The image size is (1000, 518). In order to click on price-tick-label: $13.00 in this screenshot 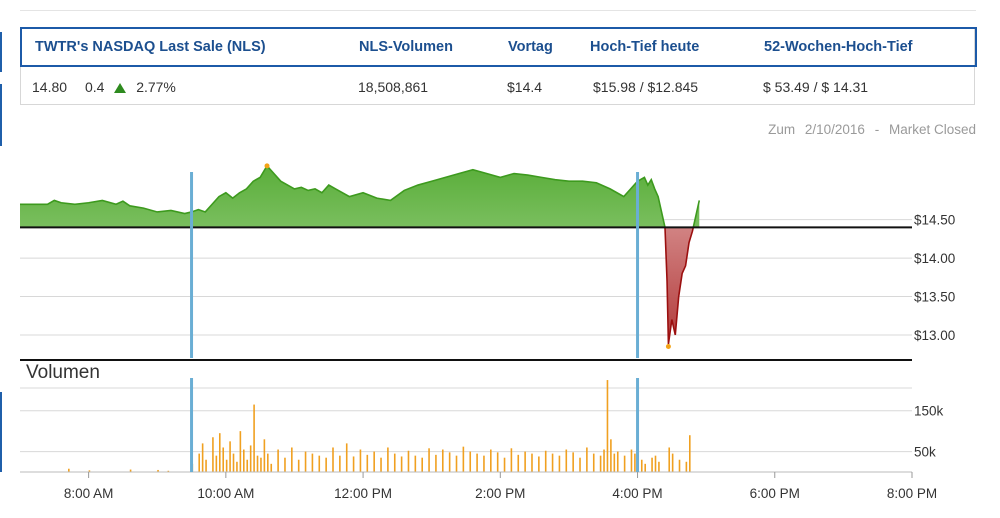, I will do `click(934, 335)`.